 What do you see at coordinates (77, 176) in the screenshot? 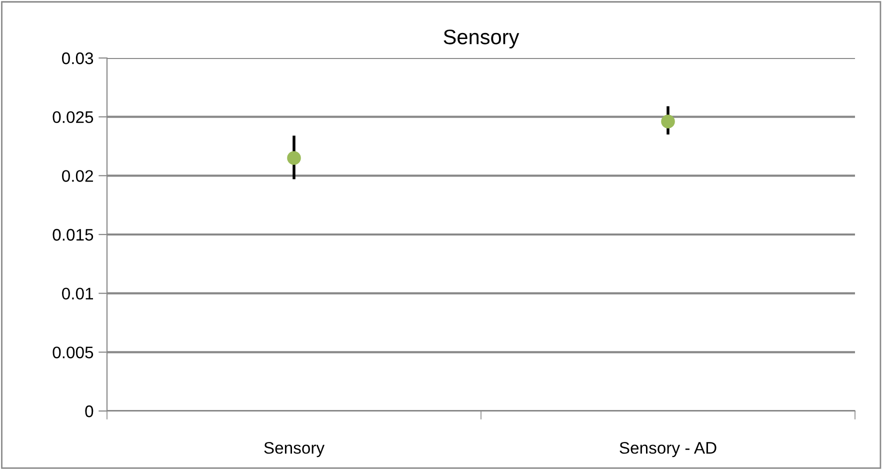
I see `y-tick-label: 0.02` at bounding box center [77, 176].